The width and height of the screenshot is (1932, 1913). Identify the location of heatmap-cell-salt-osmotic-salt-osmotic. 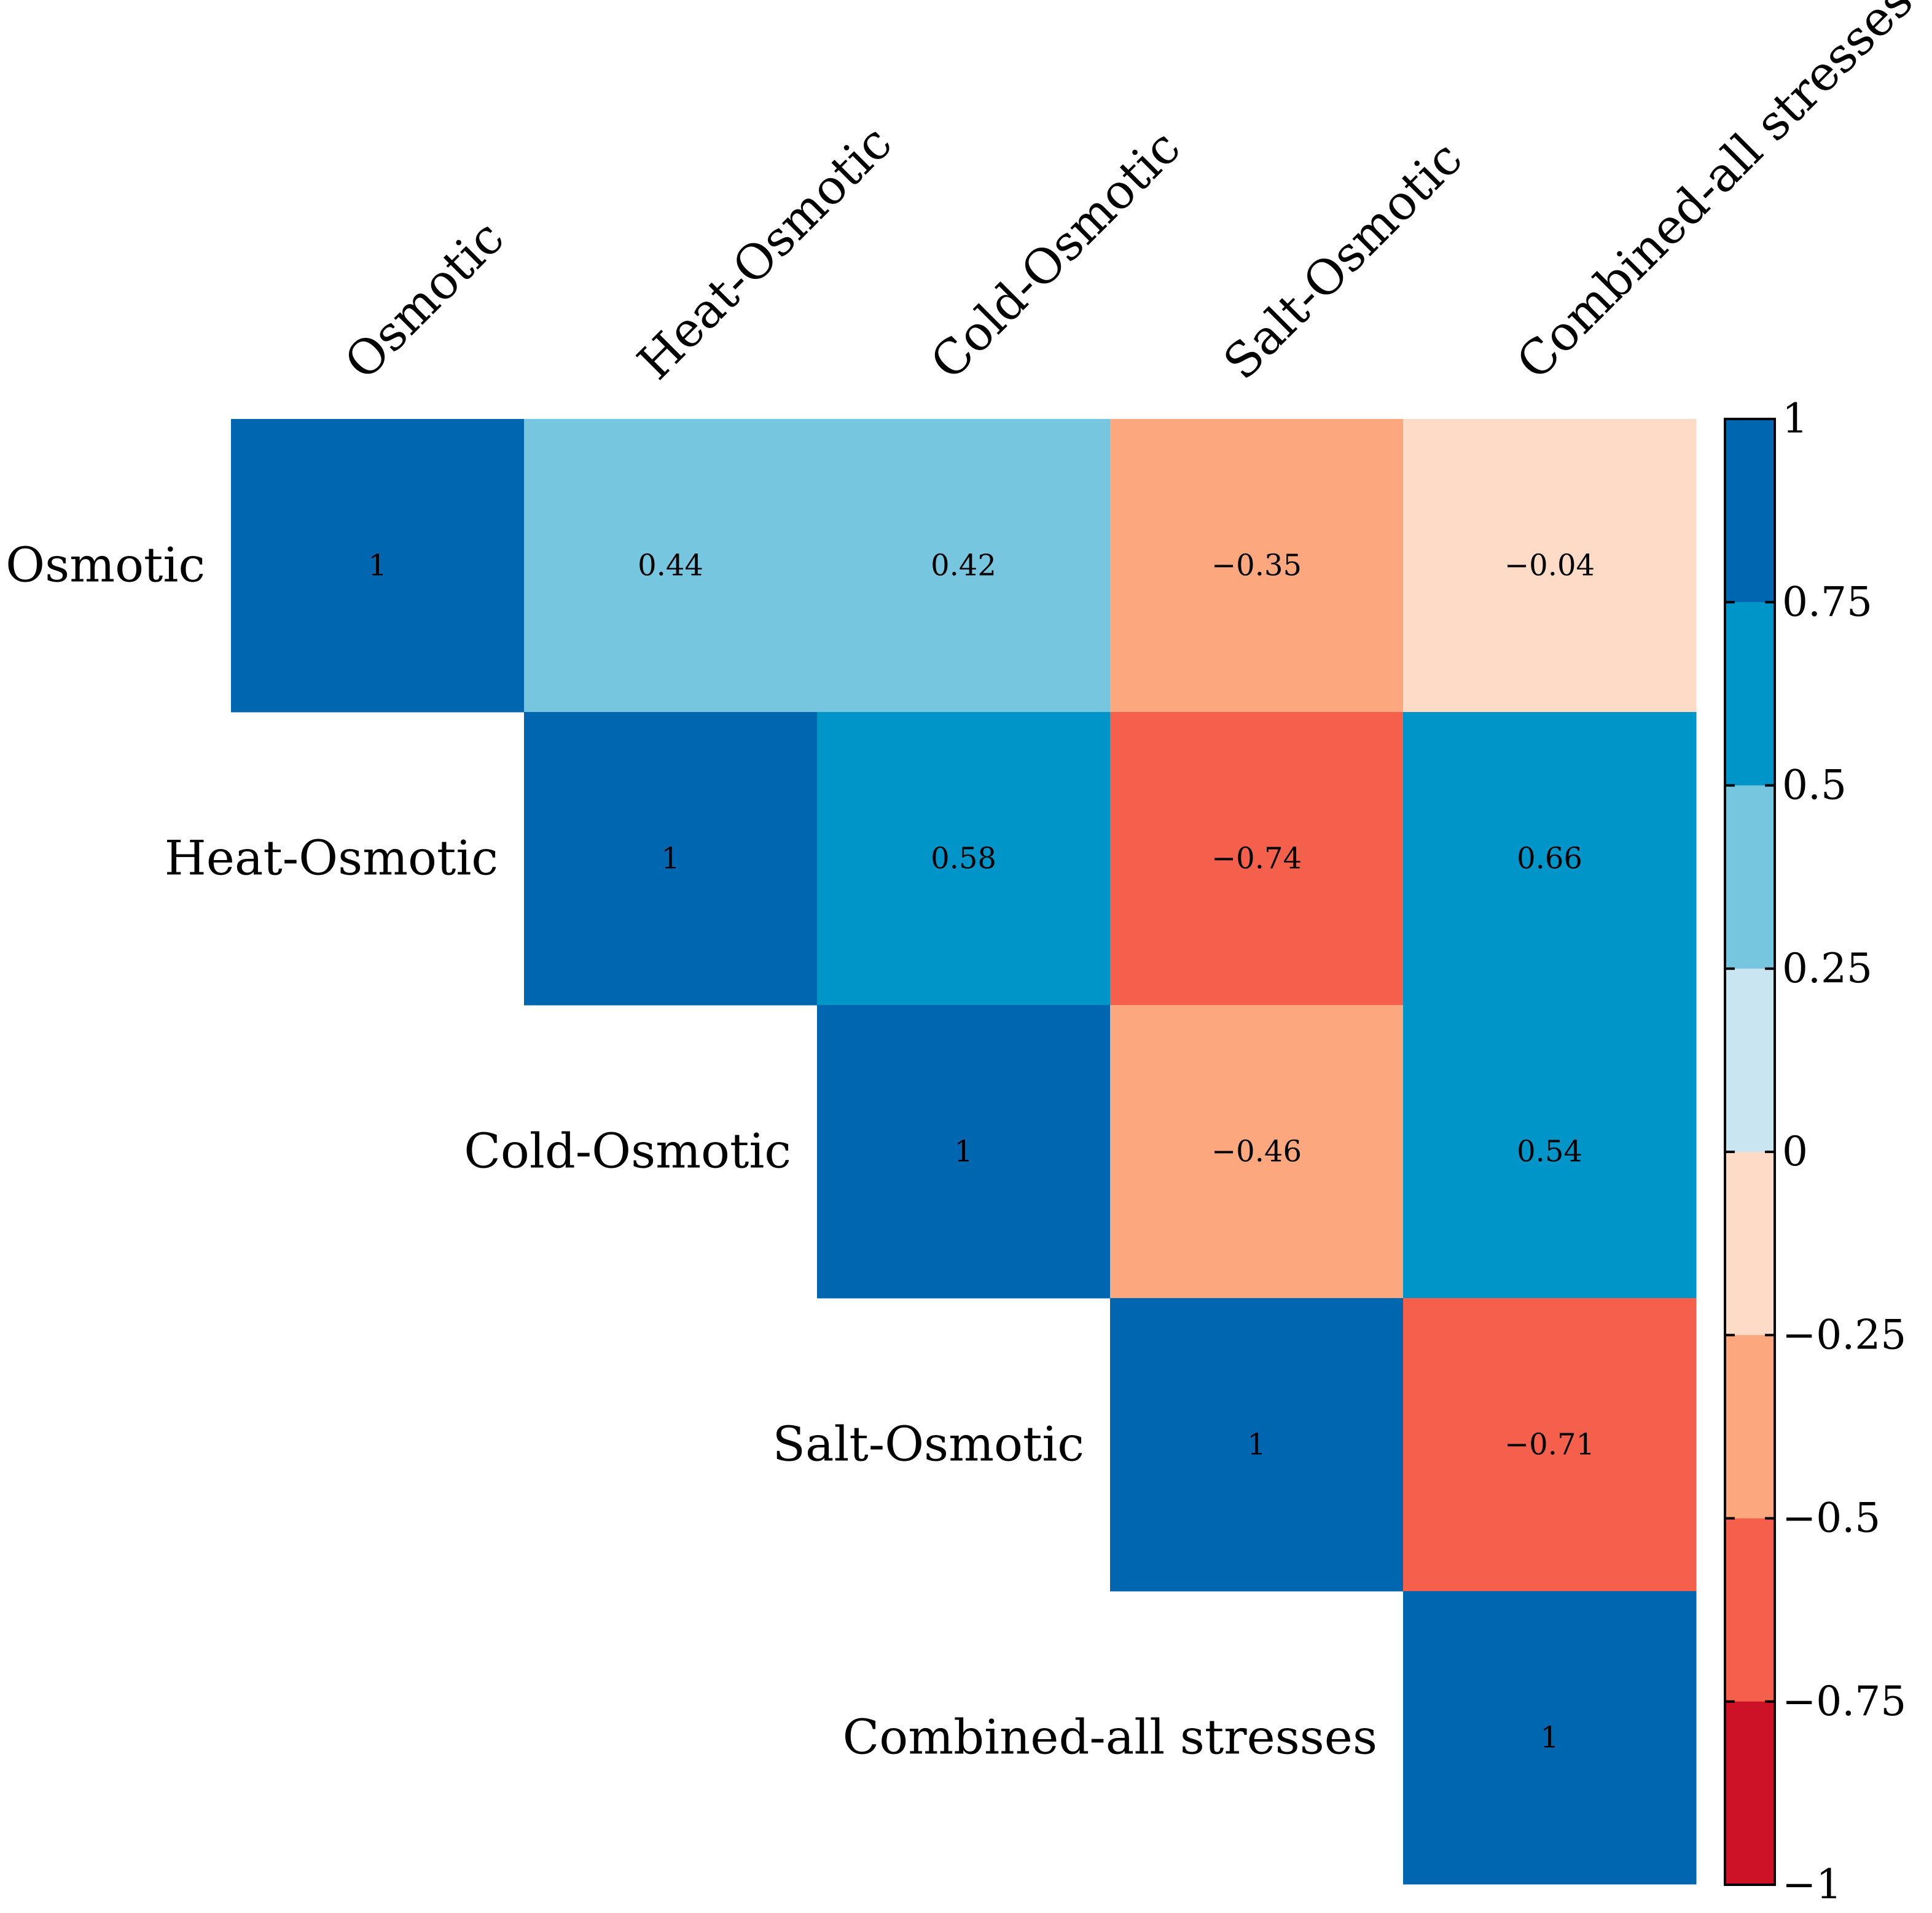
(1257, 1445).